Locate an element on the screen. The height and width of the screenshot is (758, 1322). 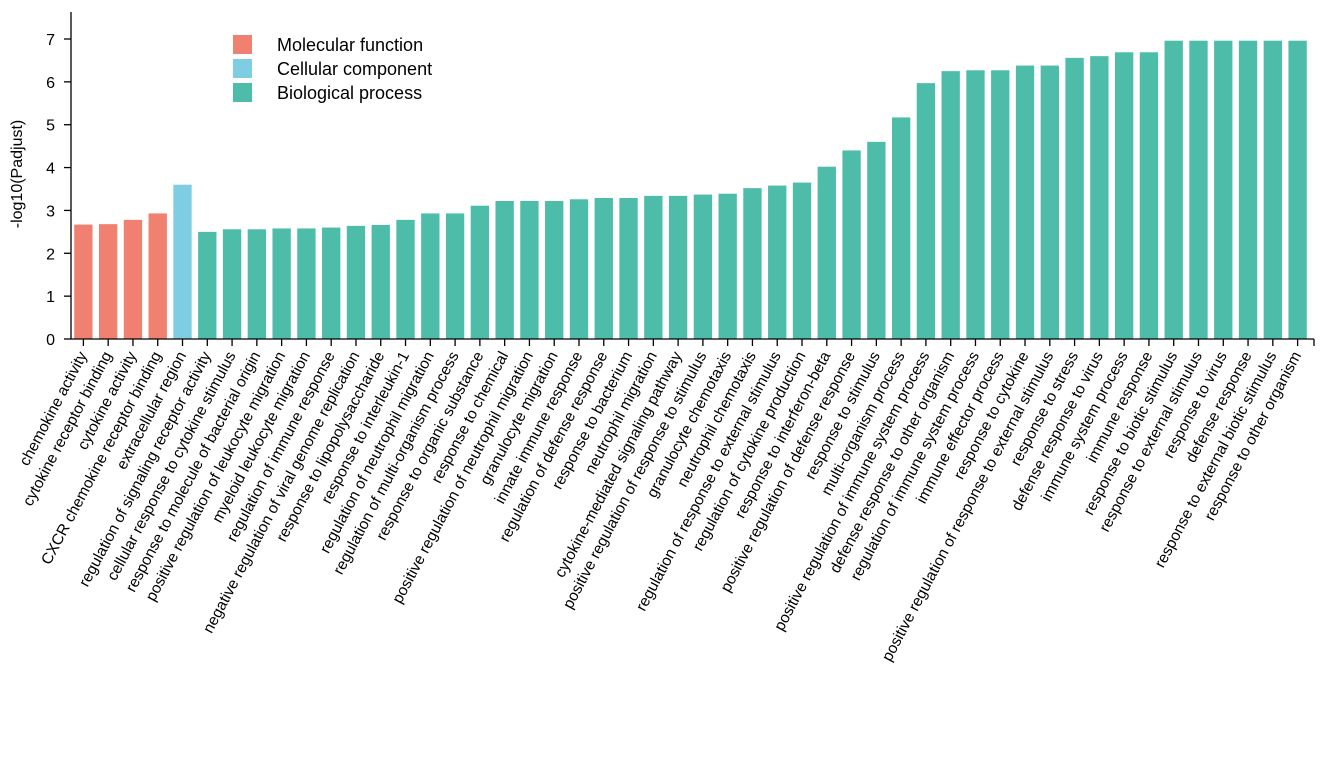
y-tick-label: 0 is located at coordinates (50, 340).